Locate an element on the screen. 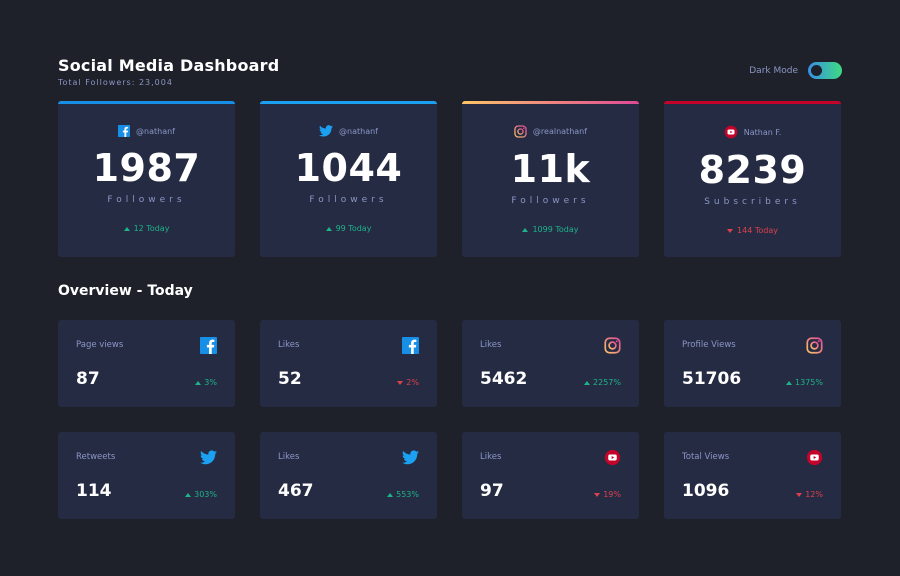 The image size is (900, 576). page-title: Social Media Dashboard is located at coordinates (169, 65).